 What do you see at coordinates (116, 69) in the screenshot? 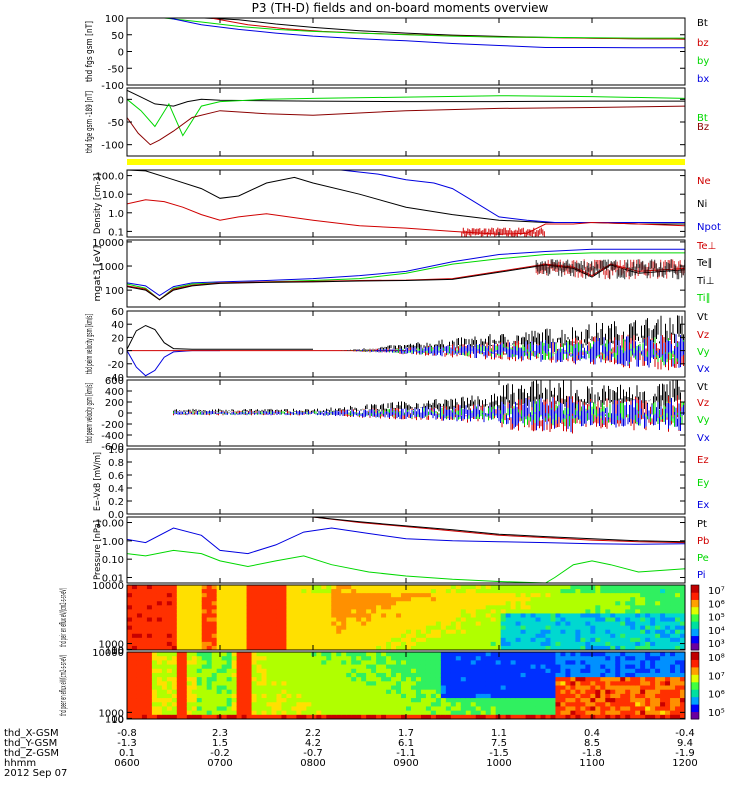
I see `ytick-label: -50` at bounding box center [116, 69].